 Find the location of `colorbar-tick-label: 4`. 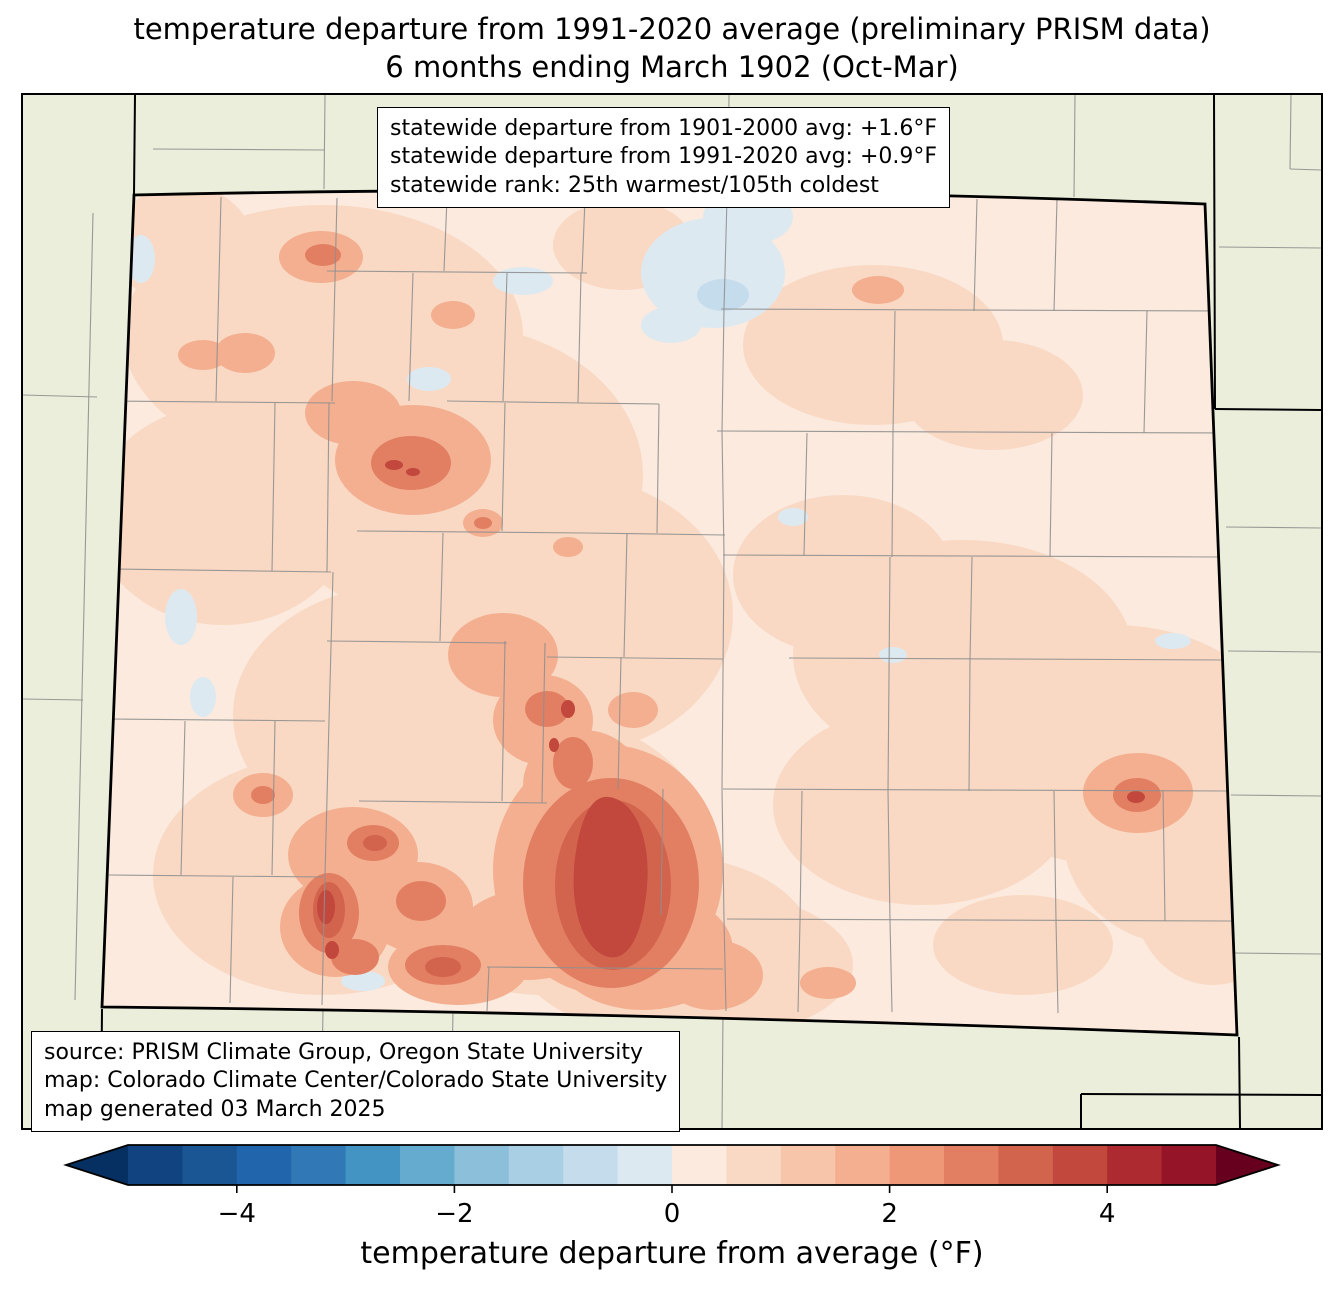

colorbar-tick-label: 4 is located at coordinates (1107, 1214).